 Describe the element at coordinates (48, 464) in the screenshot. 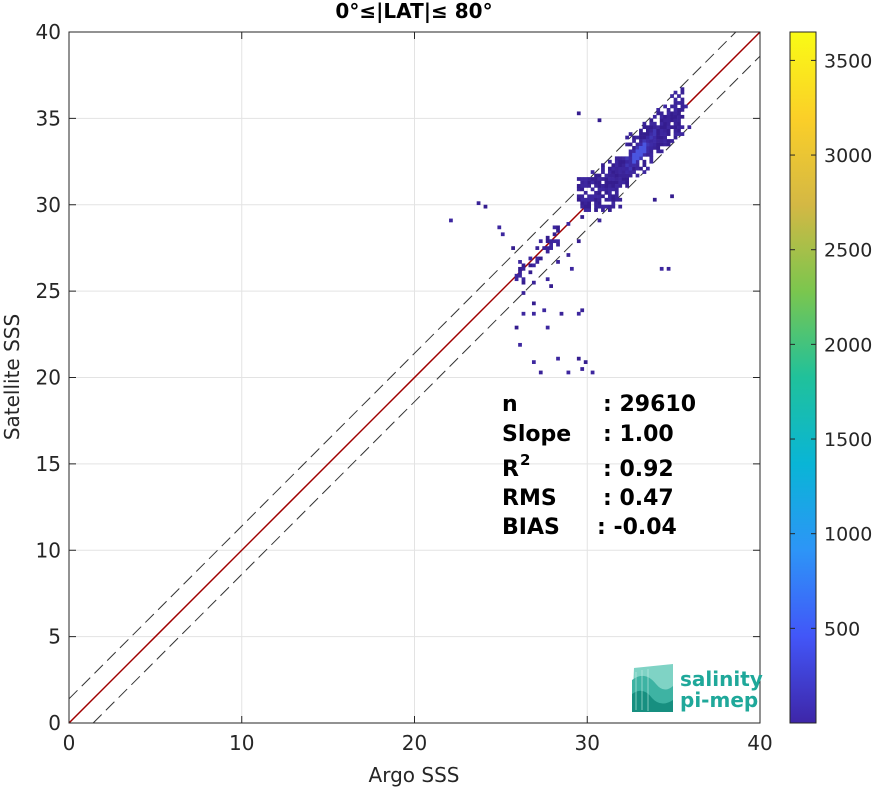

I see `y-tick-label: 15` at that location.